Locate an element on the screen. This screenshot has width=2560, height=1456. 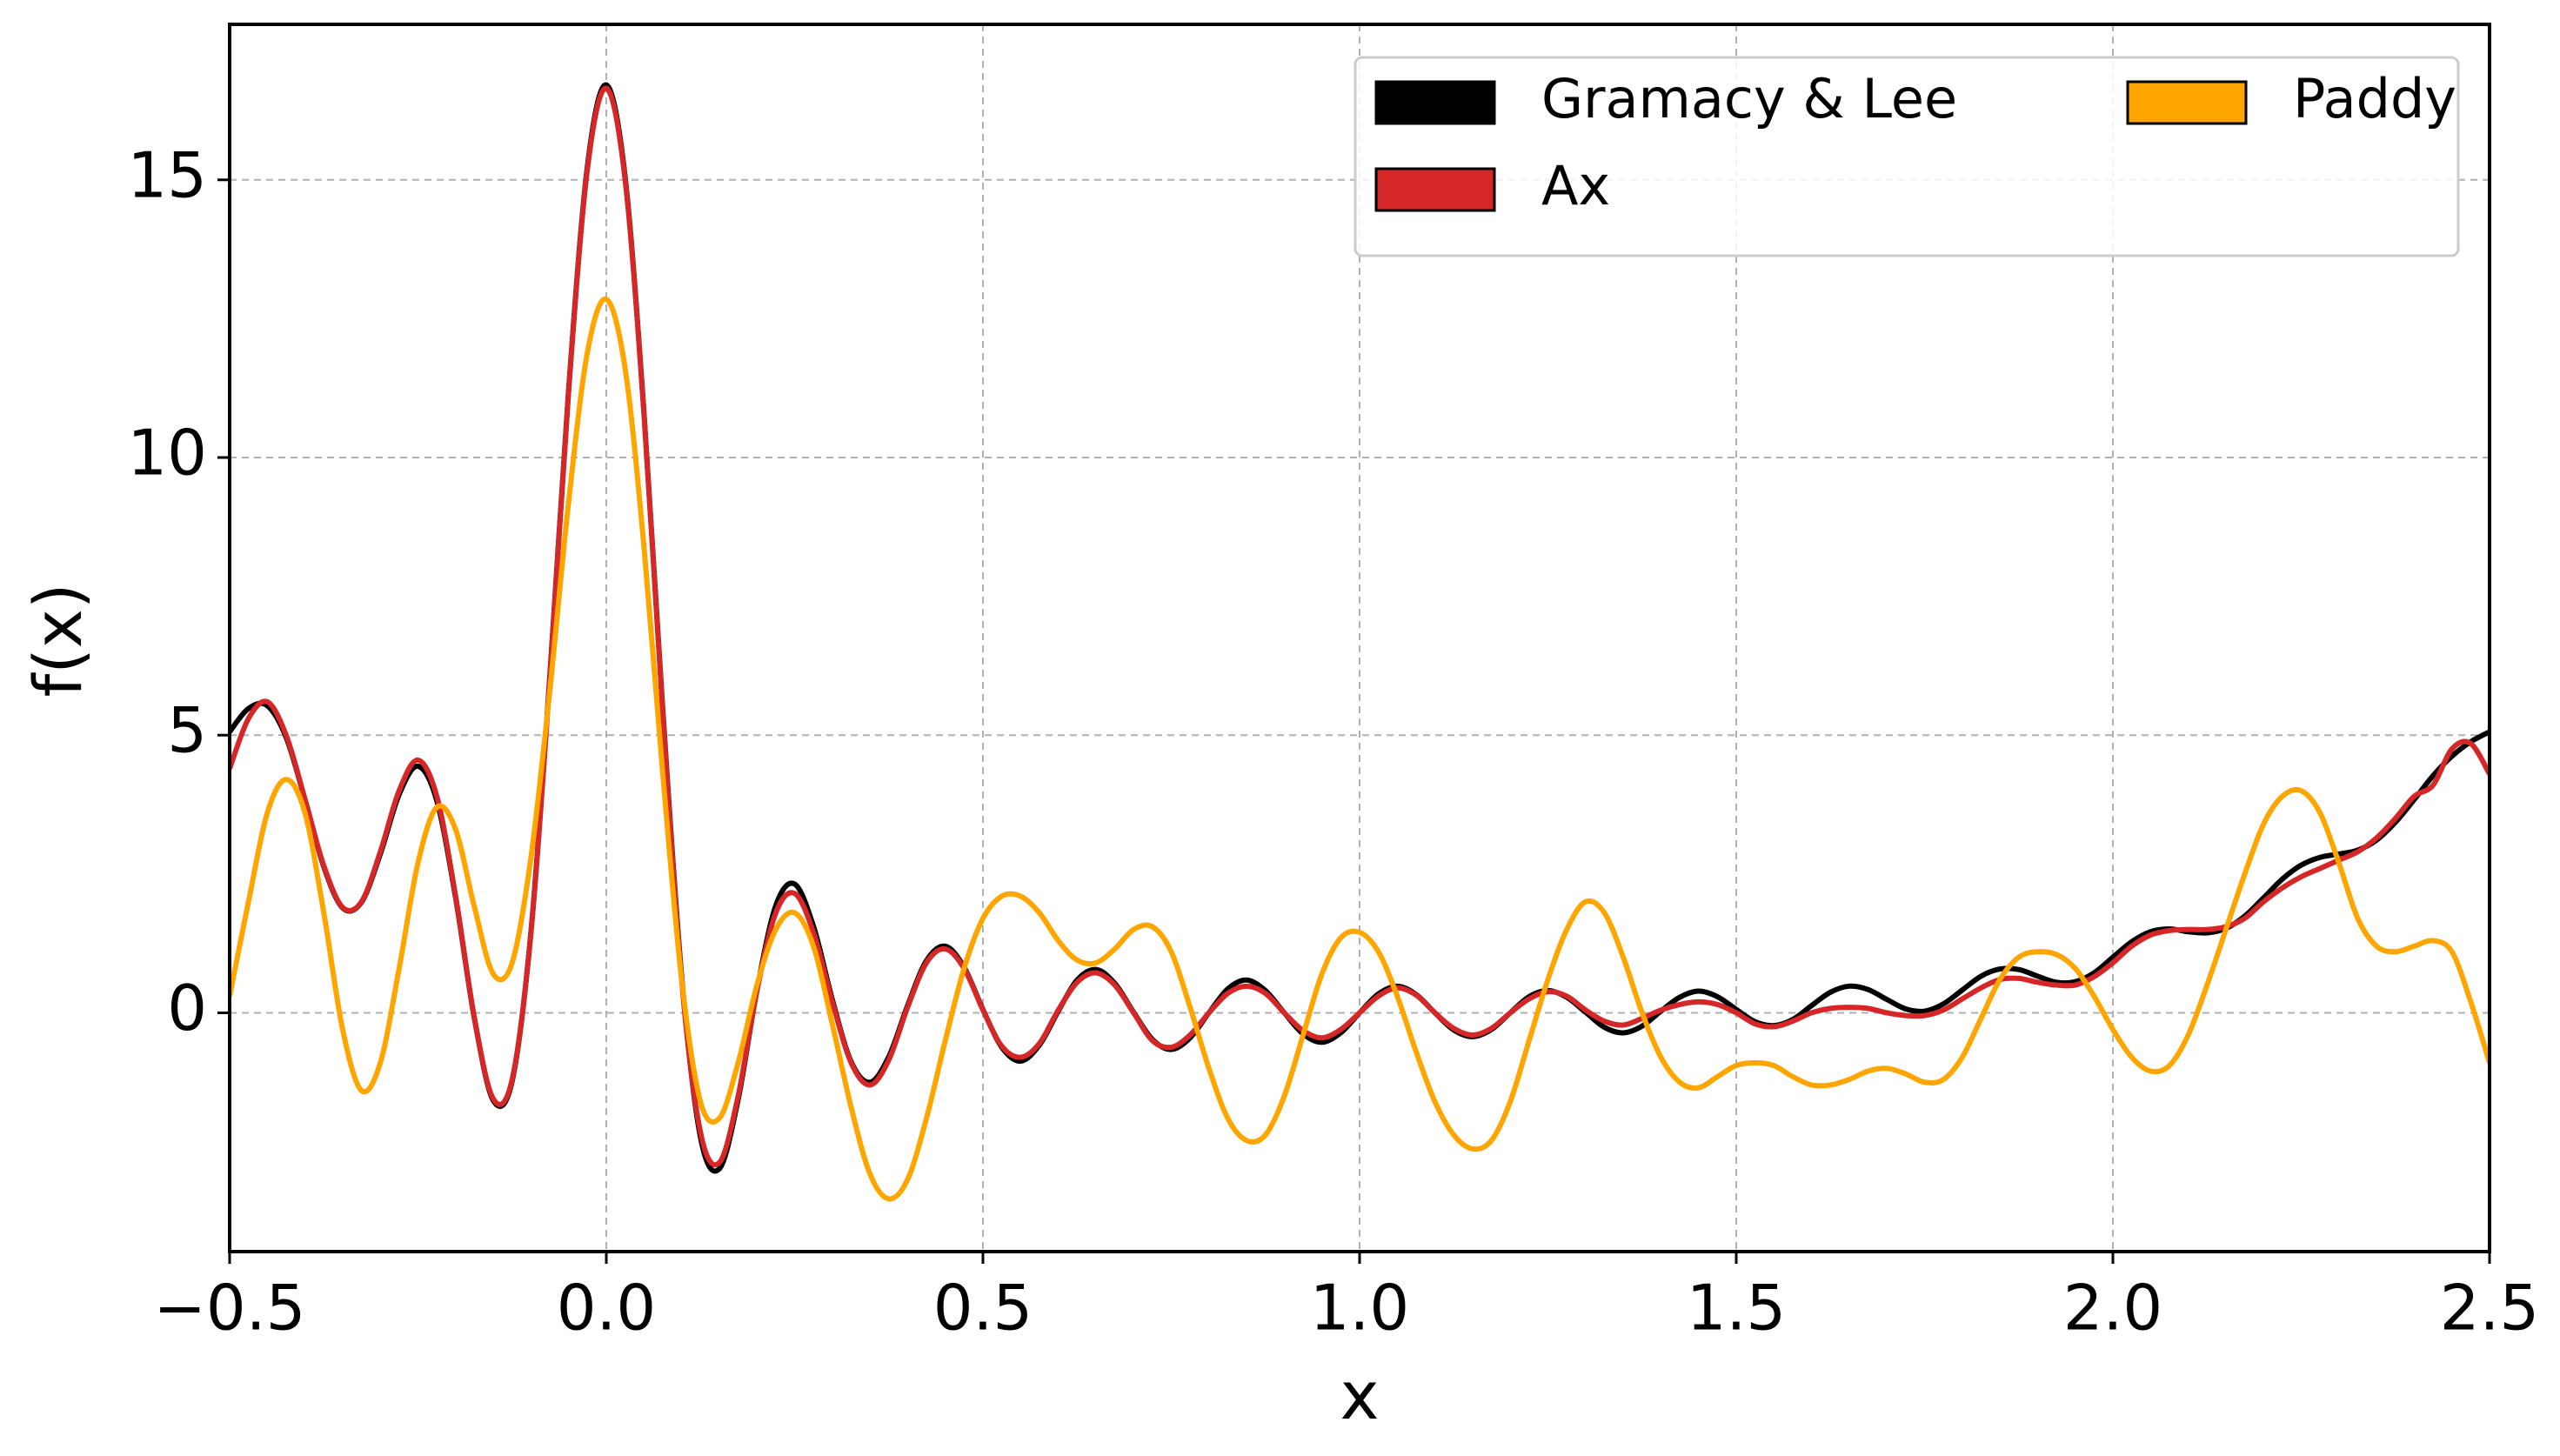
y-tick-label: 15 is located at coordinates (167, 174).